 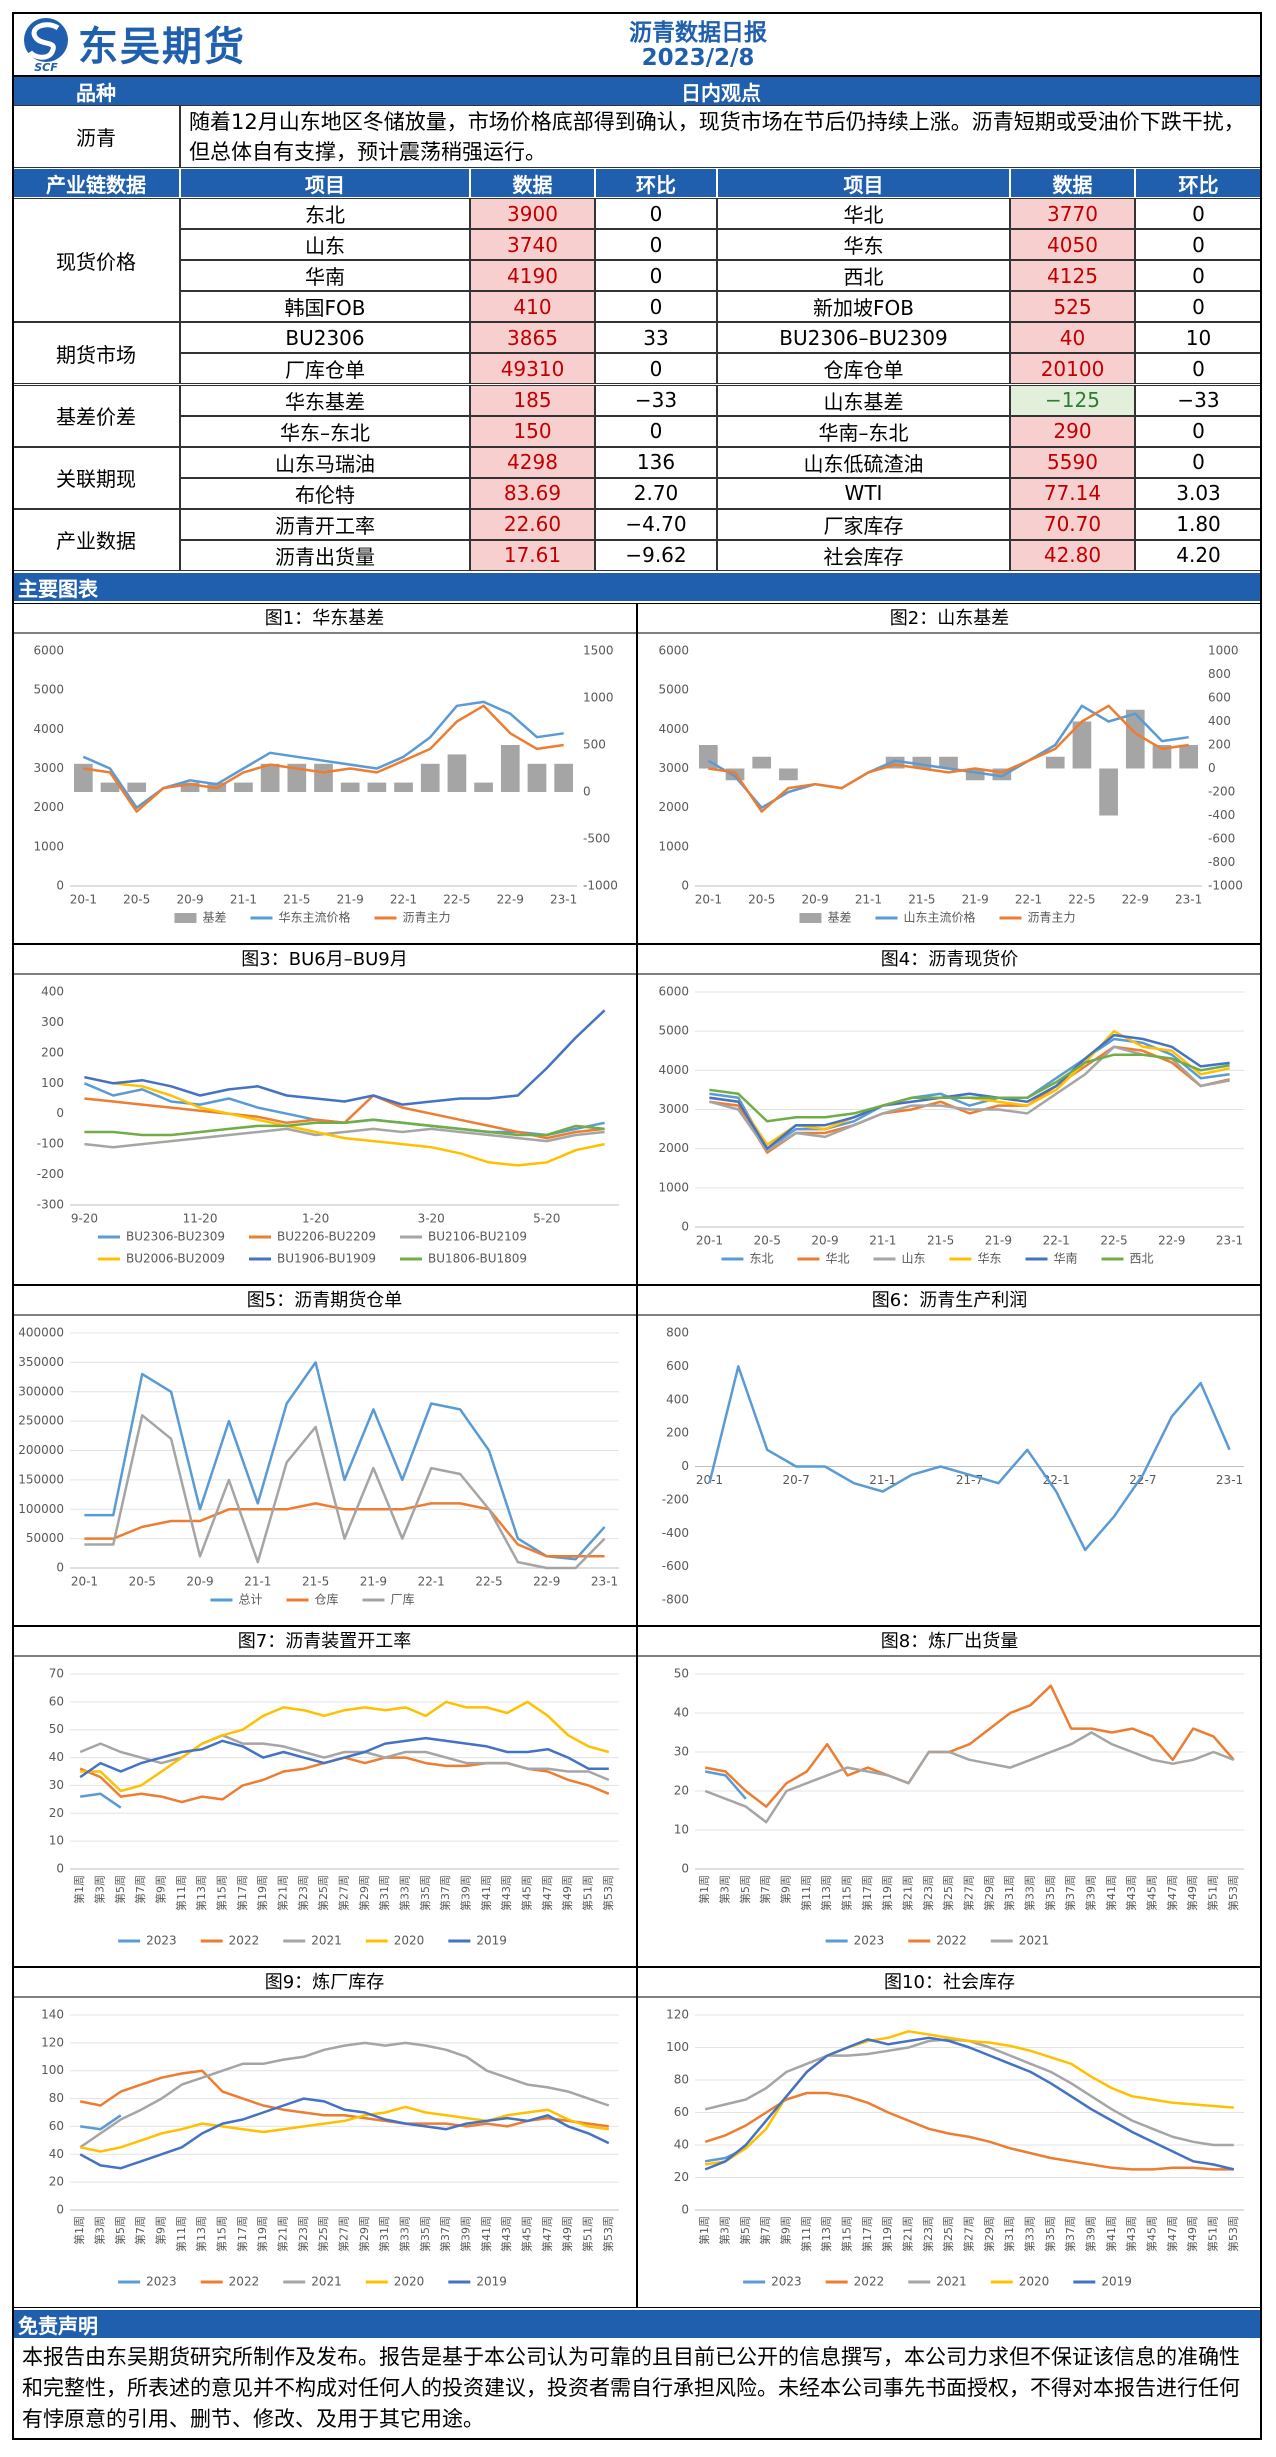 What do you see at coordinates (46, 46) in the screenshot?
I see `logo-icon: SCF` at bounding box center [46, 46].